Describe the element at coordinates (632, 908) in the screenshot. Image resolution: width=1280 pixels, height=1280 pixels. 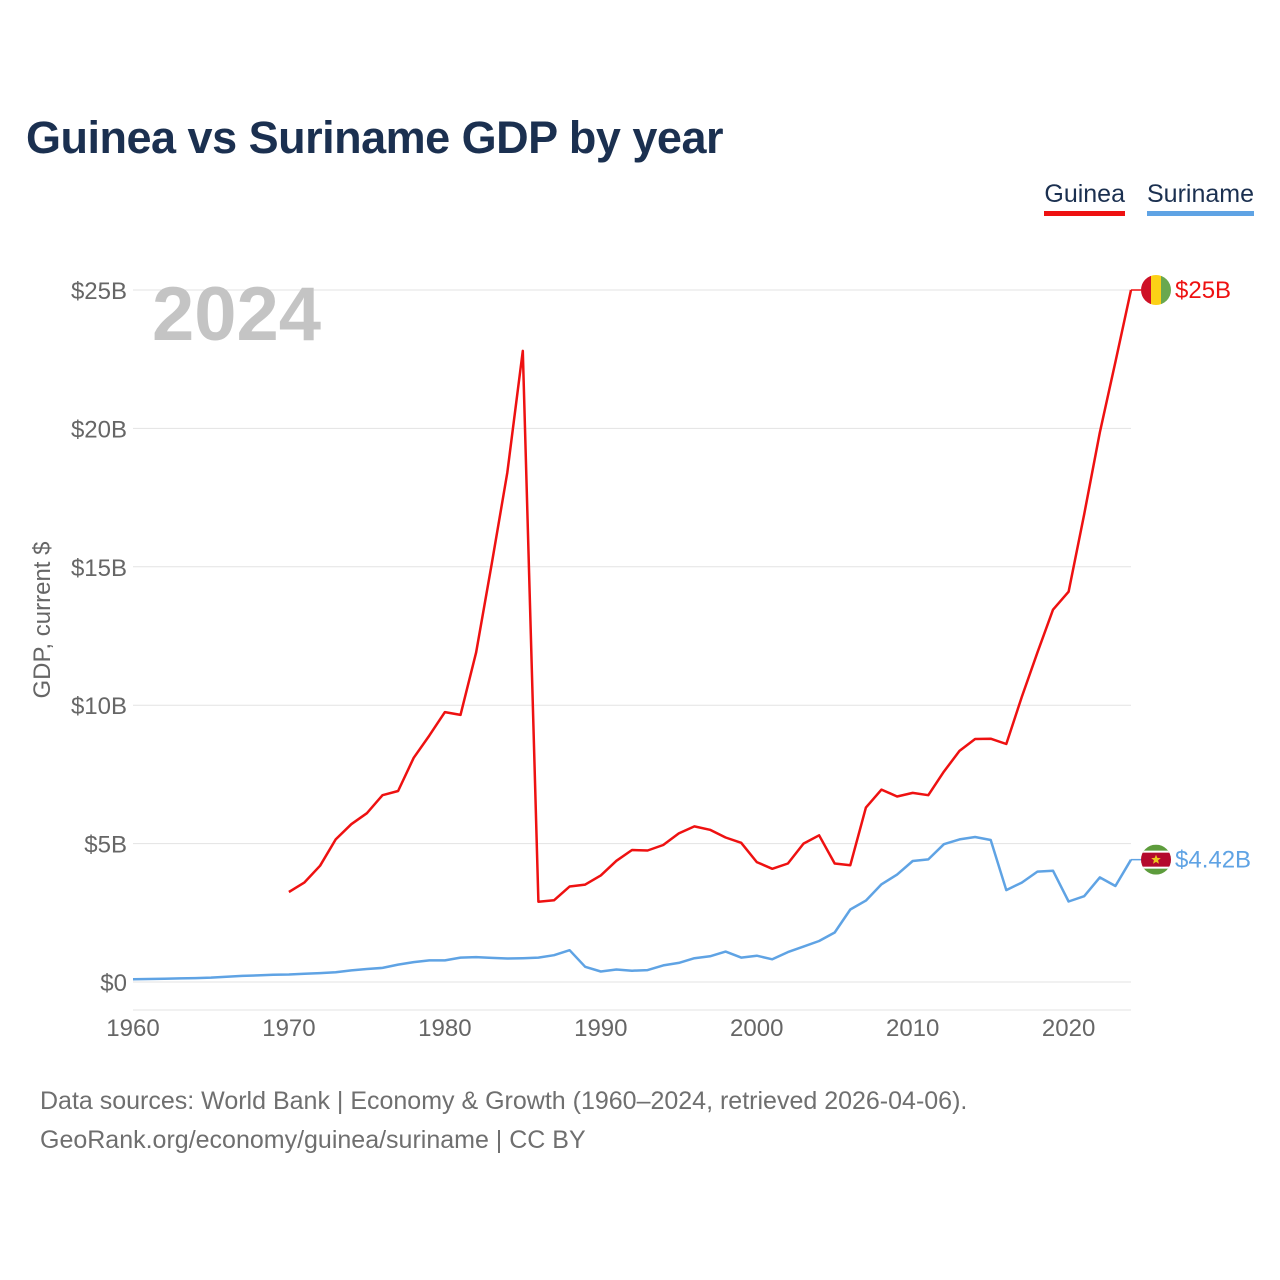
I see `series-line-suriname` at that location.